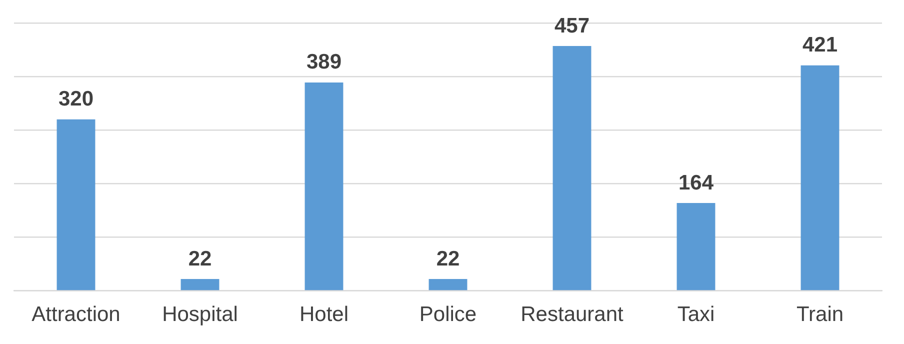 This screenshot has width=904, height=344. What do you see at coordinates (448, 314) in the screenshot?
I see `x-tick-label: Police` at bounding box center [448, 314].